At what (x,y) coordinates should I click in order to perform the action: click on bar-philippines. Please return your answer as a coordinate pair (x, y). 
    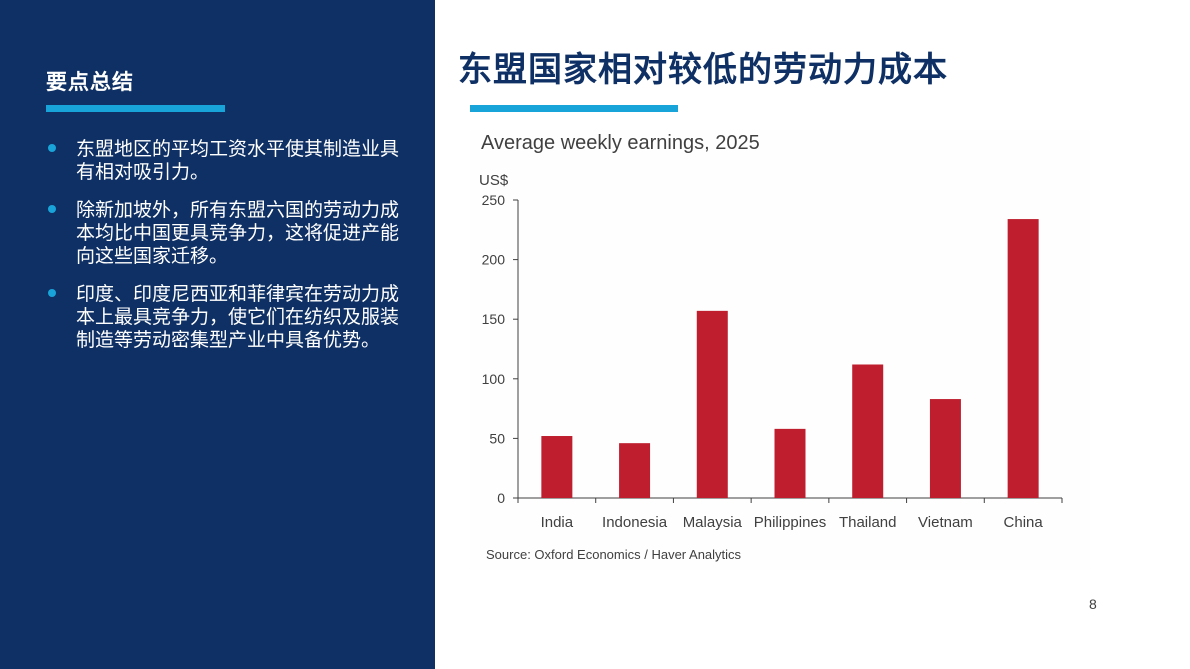
    Looking at the image, I should click on (790, 463).